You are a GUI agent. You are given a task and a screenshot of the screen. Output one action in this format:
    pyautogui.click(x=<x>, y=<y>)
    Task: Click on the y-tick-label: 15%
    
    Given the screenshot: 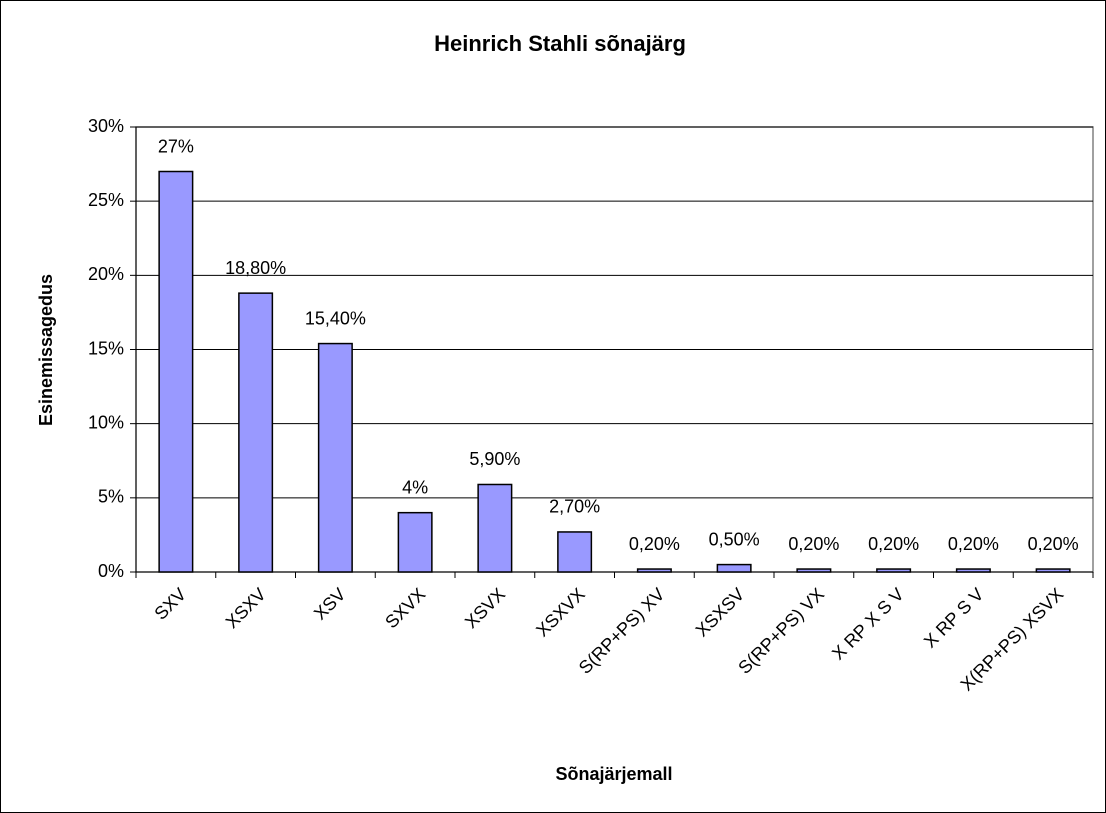 What is the action you would take?
    pyautogui.click(x=106, y=348)
    